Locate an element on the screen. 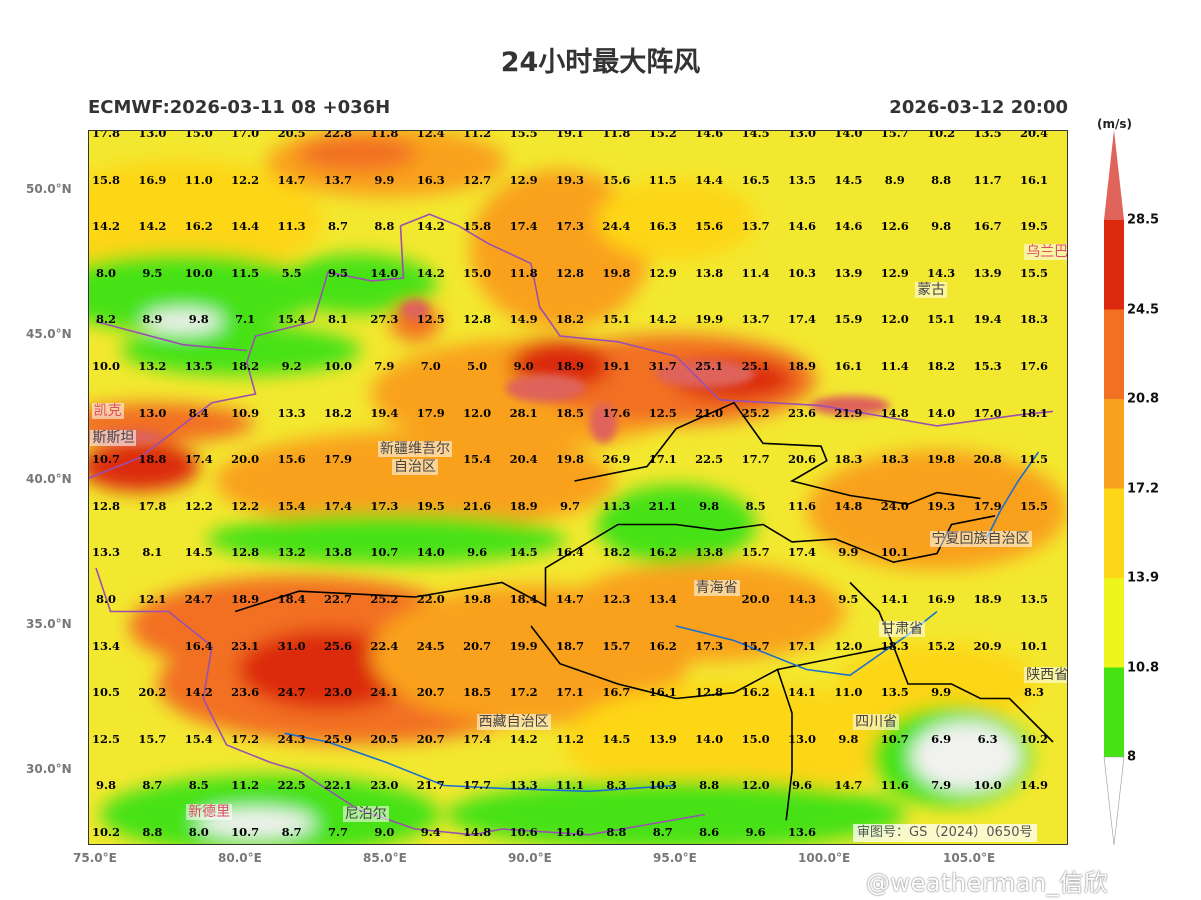  gust-value: 11.3 is located at coordinates (291, 226).